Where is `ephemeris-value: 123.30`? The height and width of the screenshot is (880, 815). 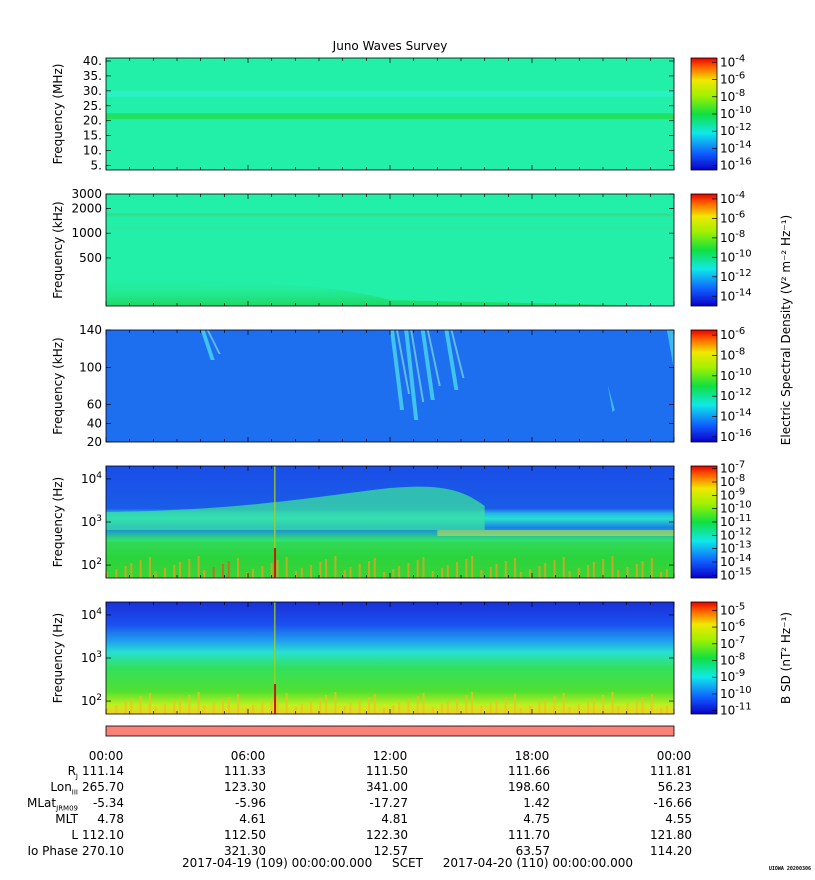
ephemeris-value: 123.30 is located at coordinates (245, 787).